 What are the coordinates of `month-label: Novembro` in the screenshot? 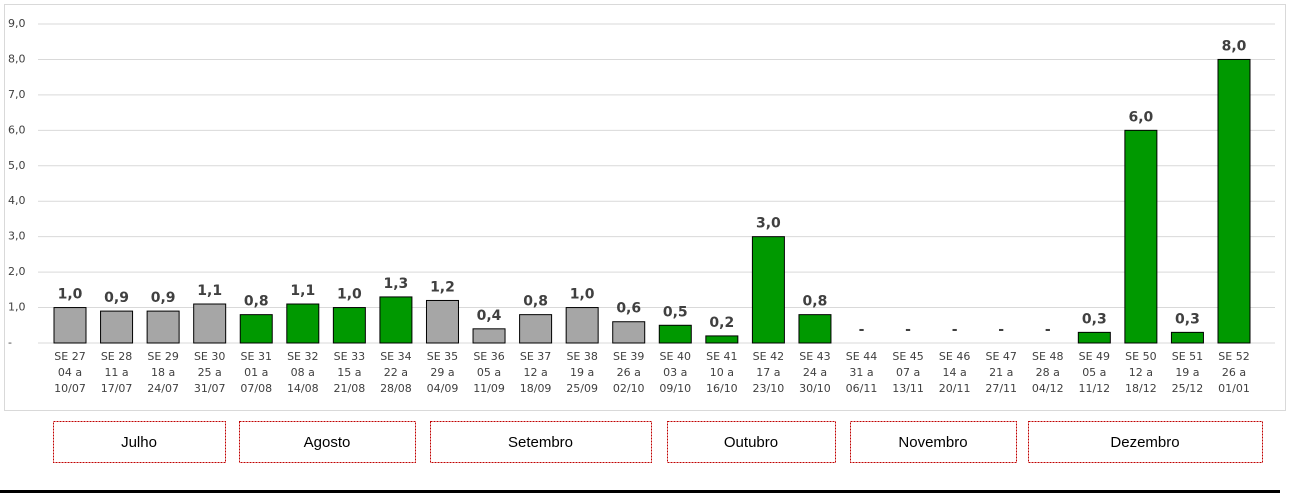 It's located at (932, 442).